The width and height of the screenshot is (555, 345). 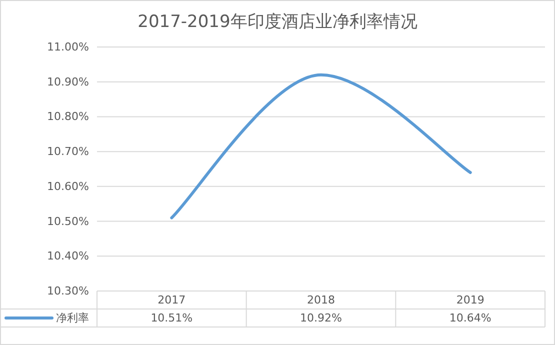 I want to click on y-tick-label: 10.90%, so click(x=68, y=81).